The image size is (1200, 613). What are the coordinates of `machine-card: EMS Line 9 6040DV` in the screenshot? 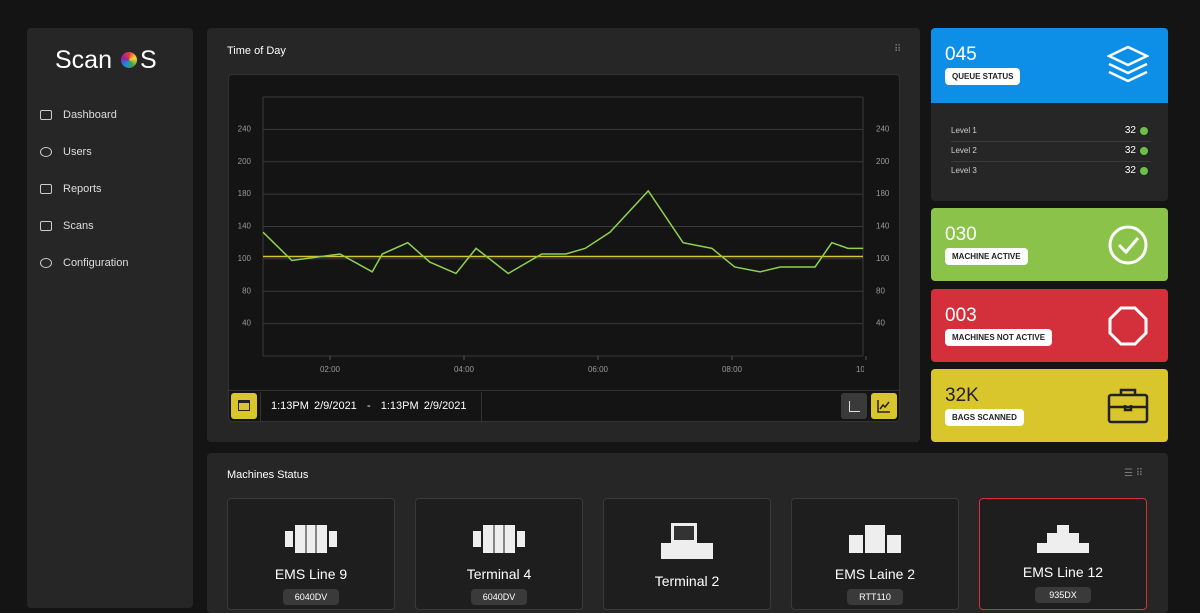 It's located at (311, 554).